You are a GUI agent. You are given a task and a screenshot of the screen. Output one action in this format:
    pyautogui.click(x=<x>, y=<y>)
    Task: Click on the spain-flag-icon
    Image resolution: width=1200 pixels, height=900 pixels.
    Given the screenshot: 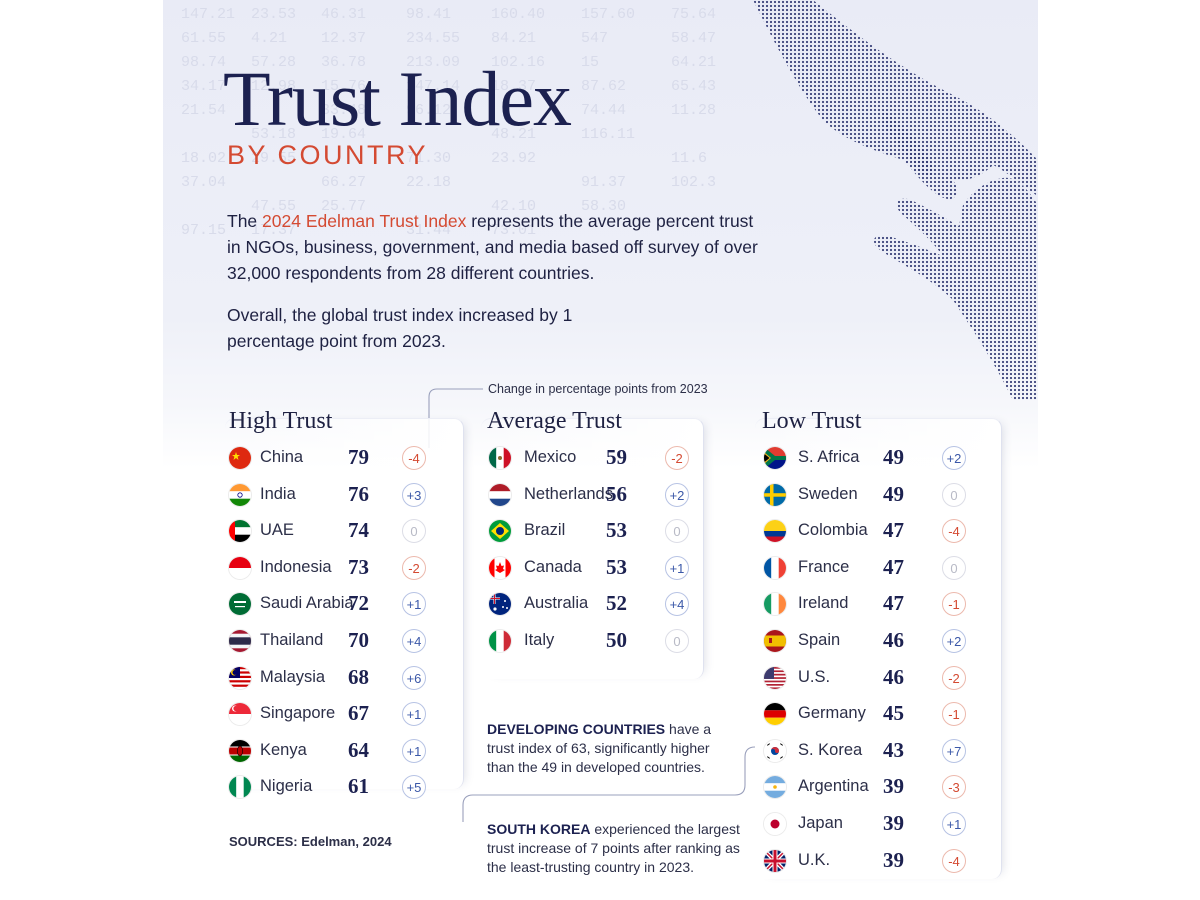 What is the action you would take?
    pyautogui.click(x=775, y=641)
    